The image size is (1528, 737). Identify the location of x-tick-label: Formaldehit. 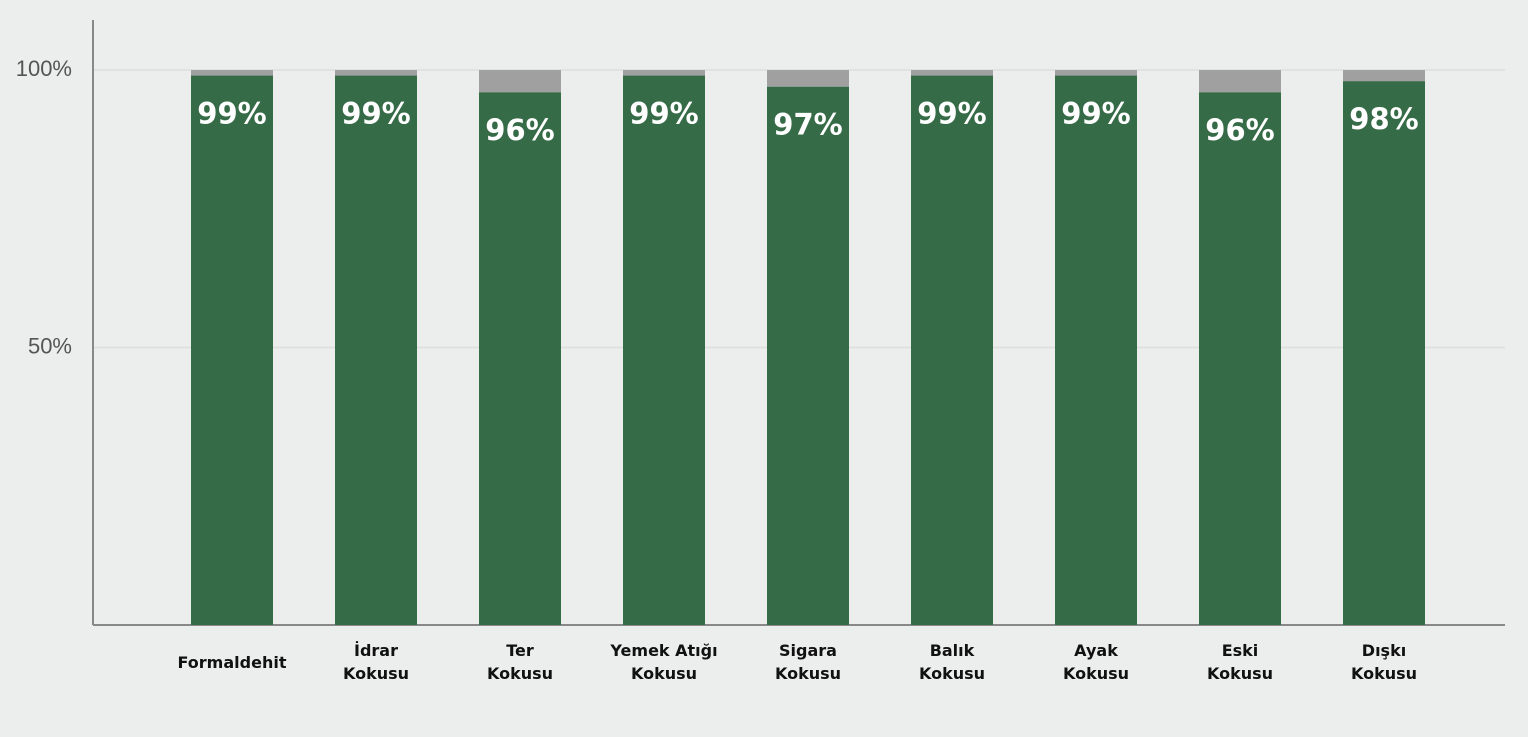
(232, 662).